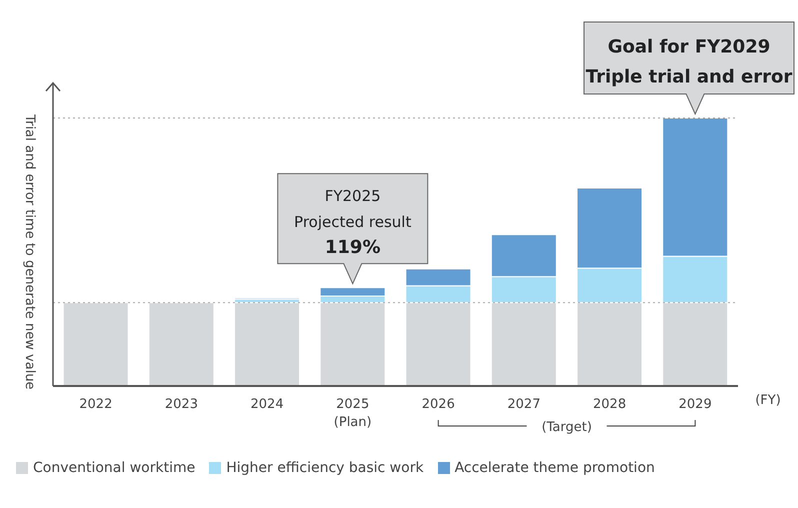 The width and height of the screenshot is (798, 508). I want to click on x-axis-title: (FY), so click(768, 400).